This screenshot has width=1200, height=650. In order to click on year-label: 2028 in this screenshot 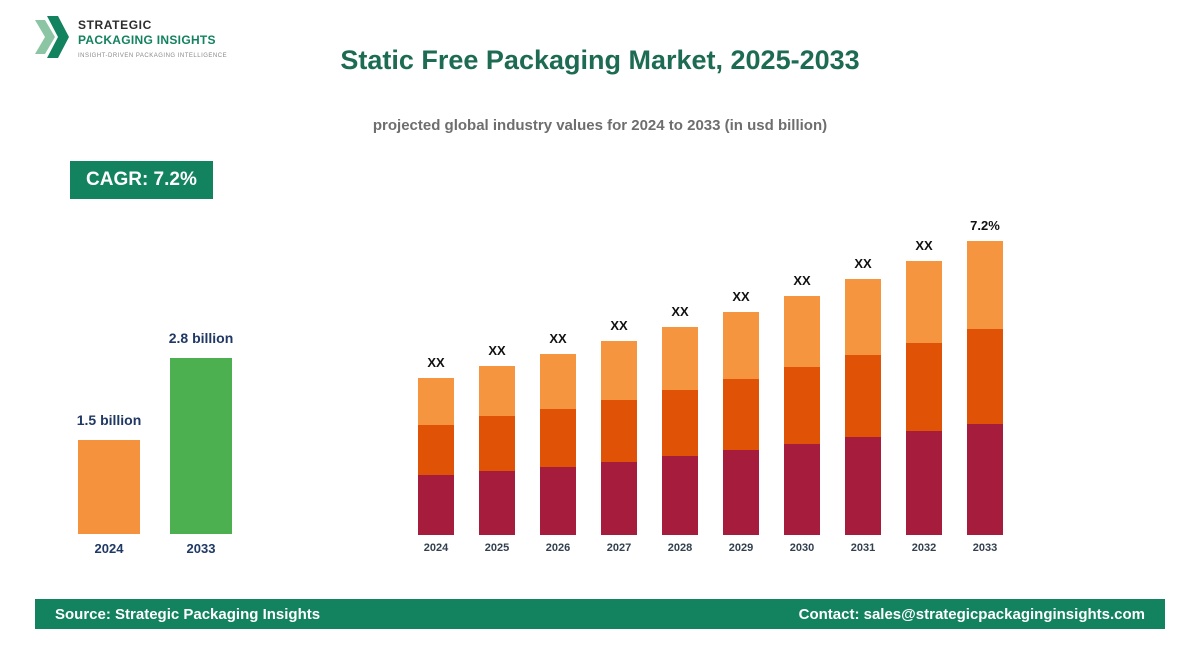, I will do `click(680, 548)`.